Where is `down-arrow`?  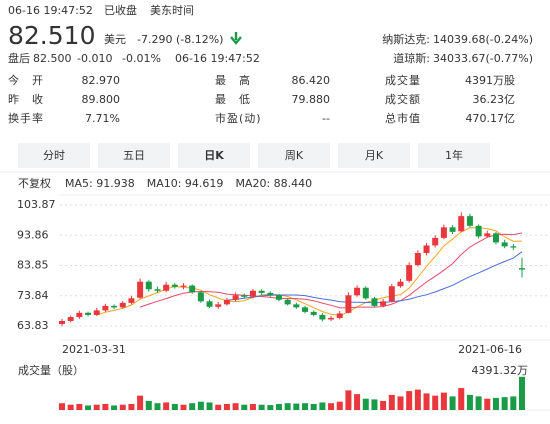 down-arrow is located at coordinates (236, 38).